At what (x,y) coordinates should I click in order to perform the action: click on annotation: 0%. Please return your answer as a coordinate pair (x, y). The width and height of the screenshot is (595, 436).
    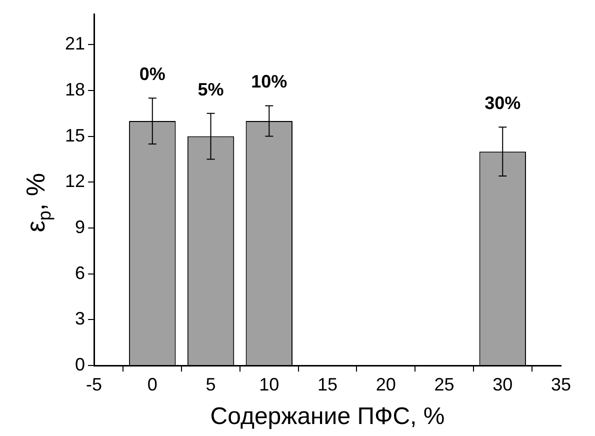
    Looking at the image, I should click on (152, 74).